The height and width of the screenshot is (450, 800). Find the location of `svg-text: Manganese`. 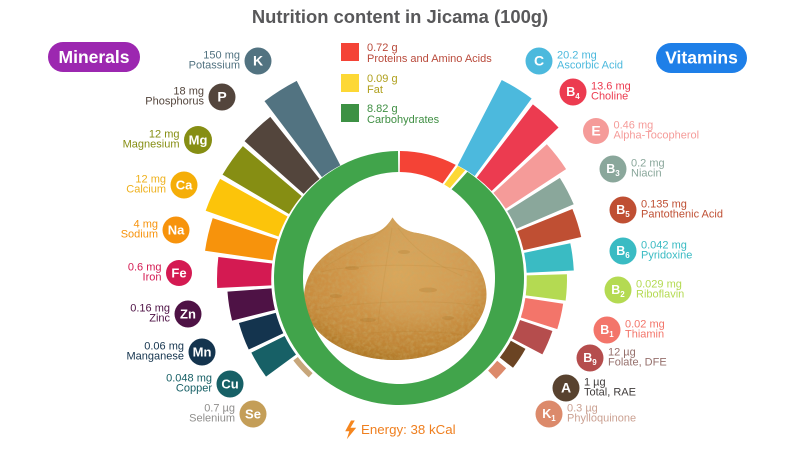

svg-text: Manganese is located at coordinates (156, 357).